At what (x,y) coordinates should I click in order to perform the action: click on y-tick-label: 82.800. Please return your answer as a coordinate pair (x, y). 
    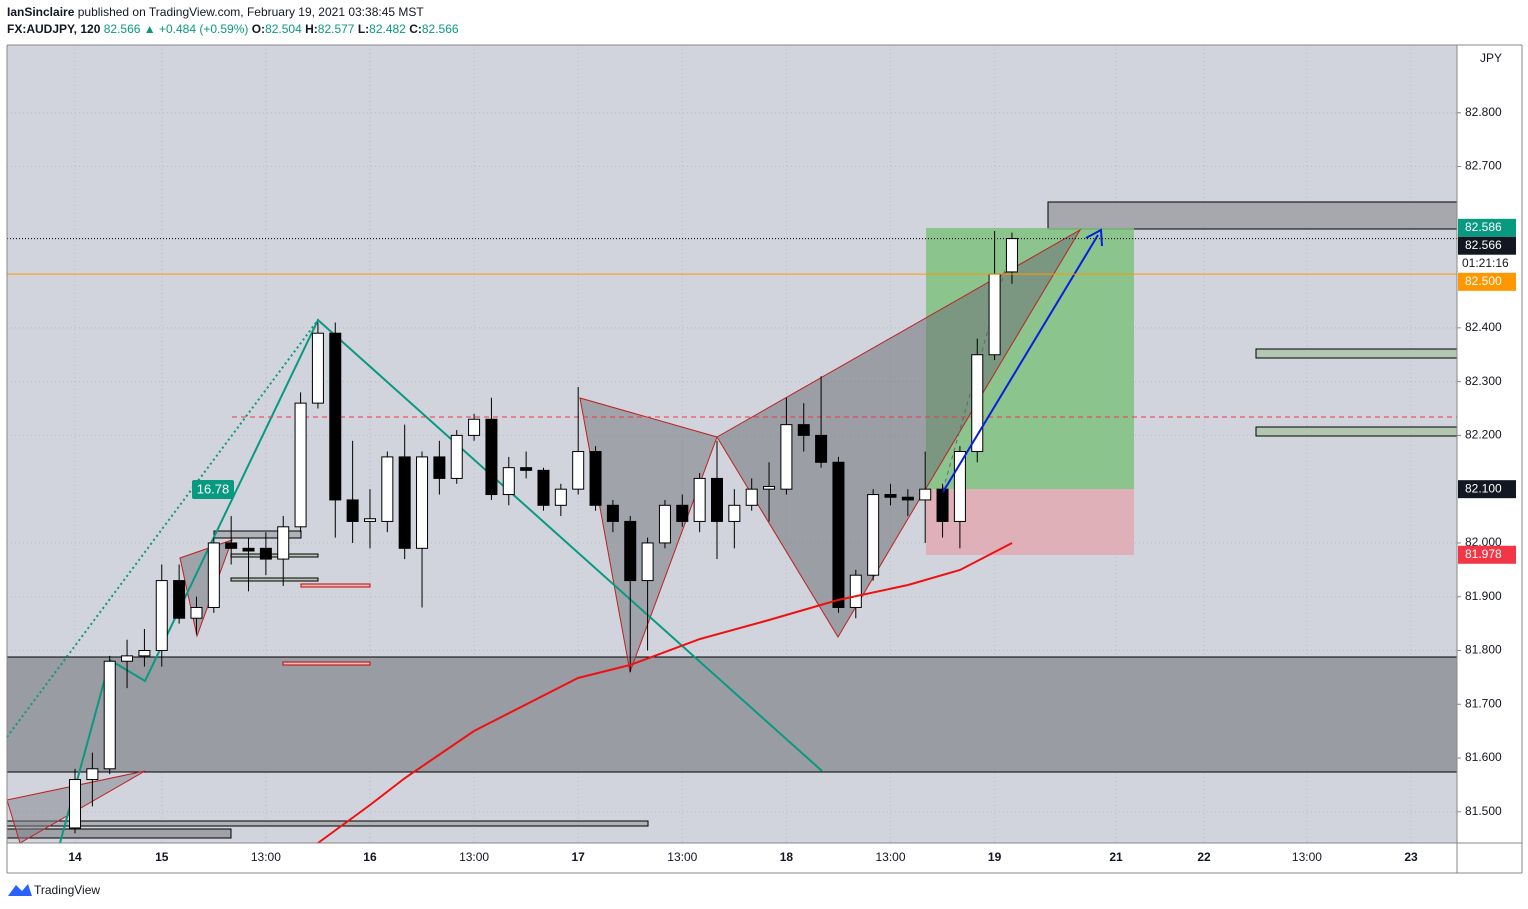
    Looking at the image, I should click on (1483, 112).